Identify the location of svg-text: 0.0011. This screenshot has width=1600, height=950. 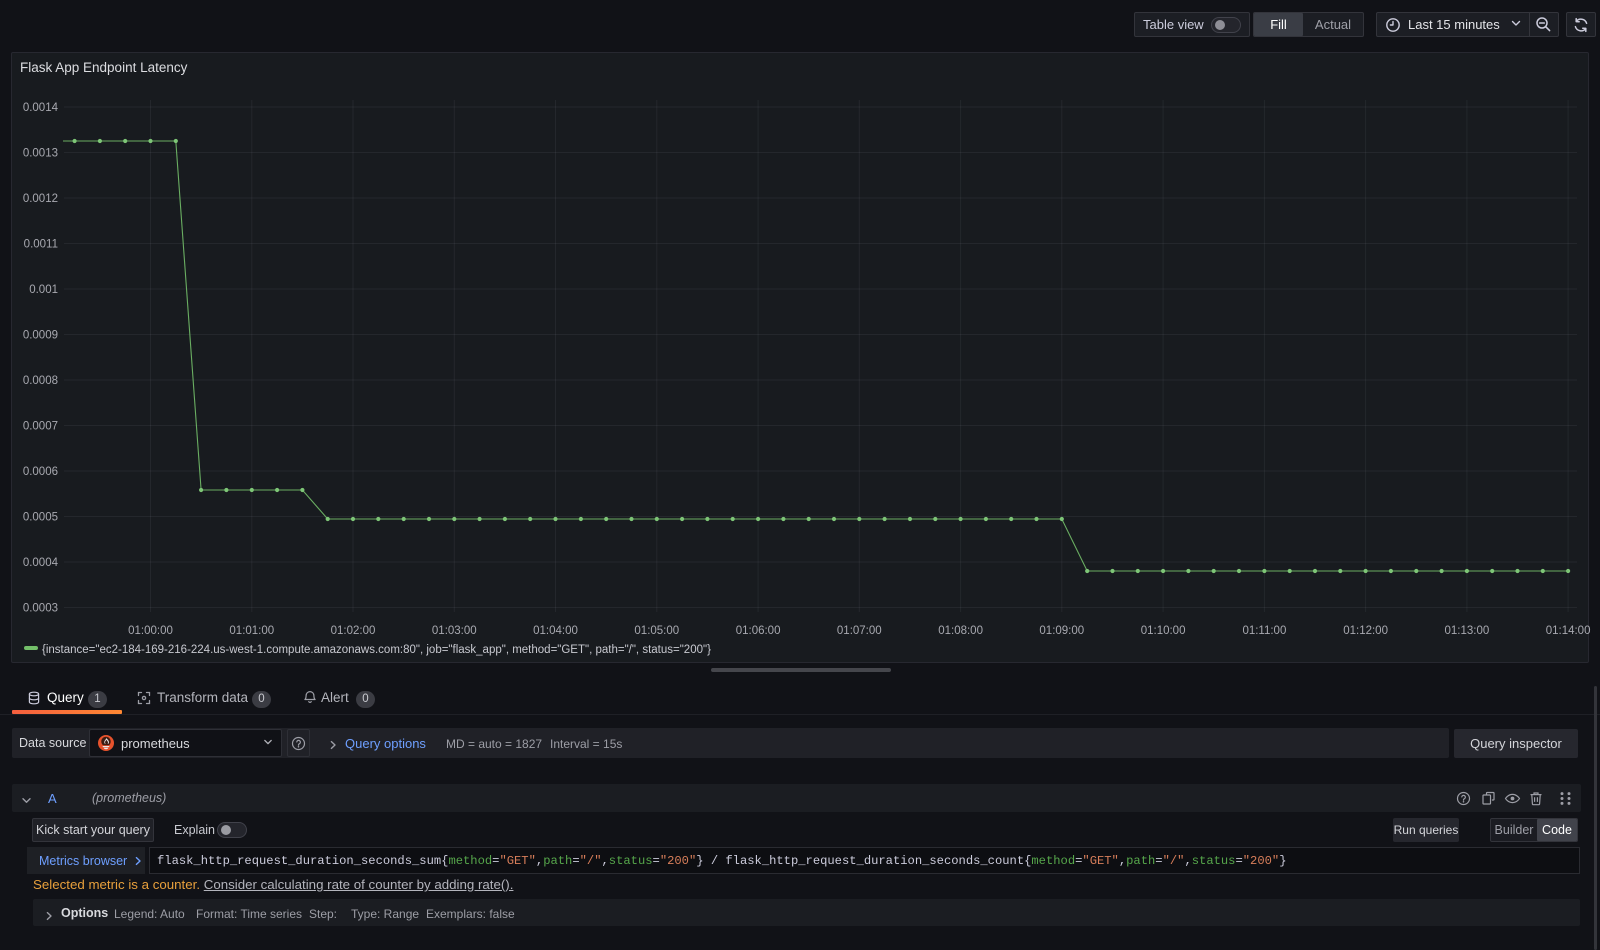
(41, 245).